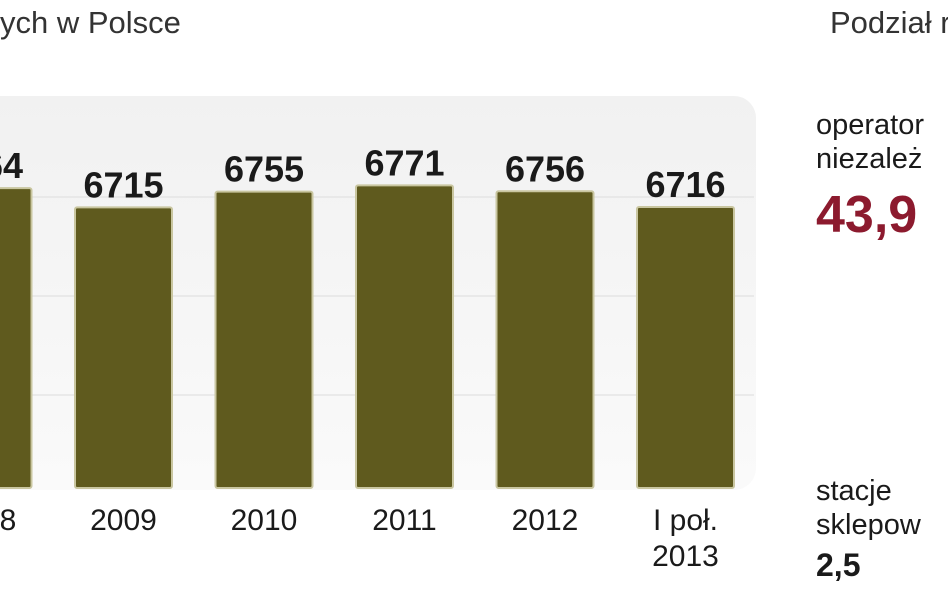  I want to click on side-label: sklepow, so click(869, 525).